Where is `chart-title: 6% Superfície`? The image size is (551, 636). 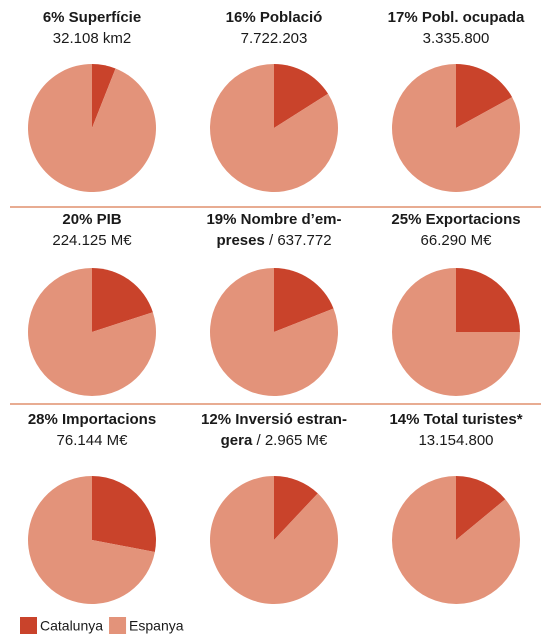 chart-title: 6% Superfície is located at coordinates (92, 17).